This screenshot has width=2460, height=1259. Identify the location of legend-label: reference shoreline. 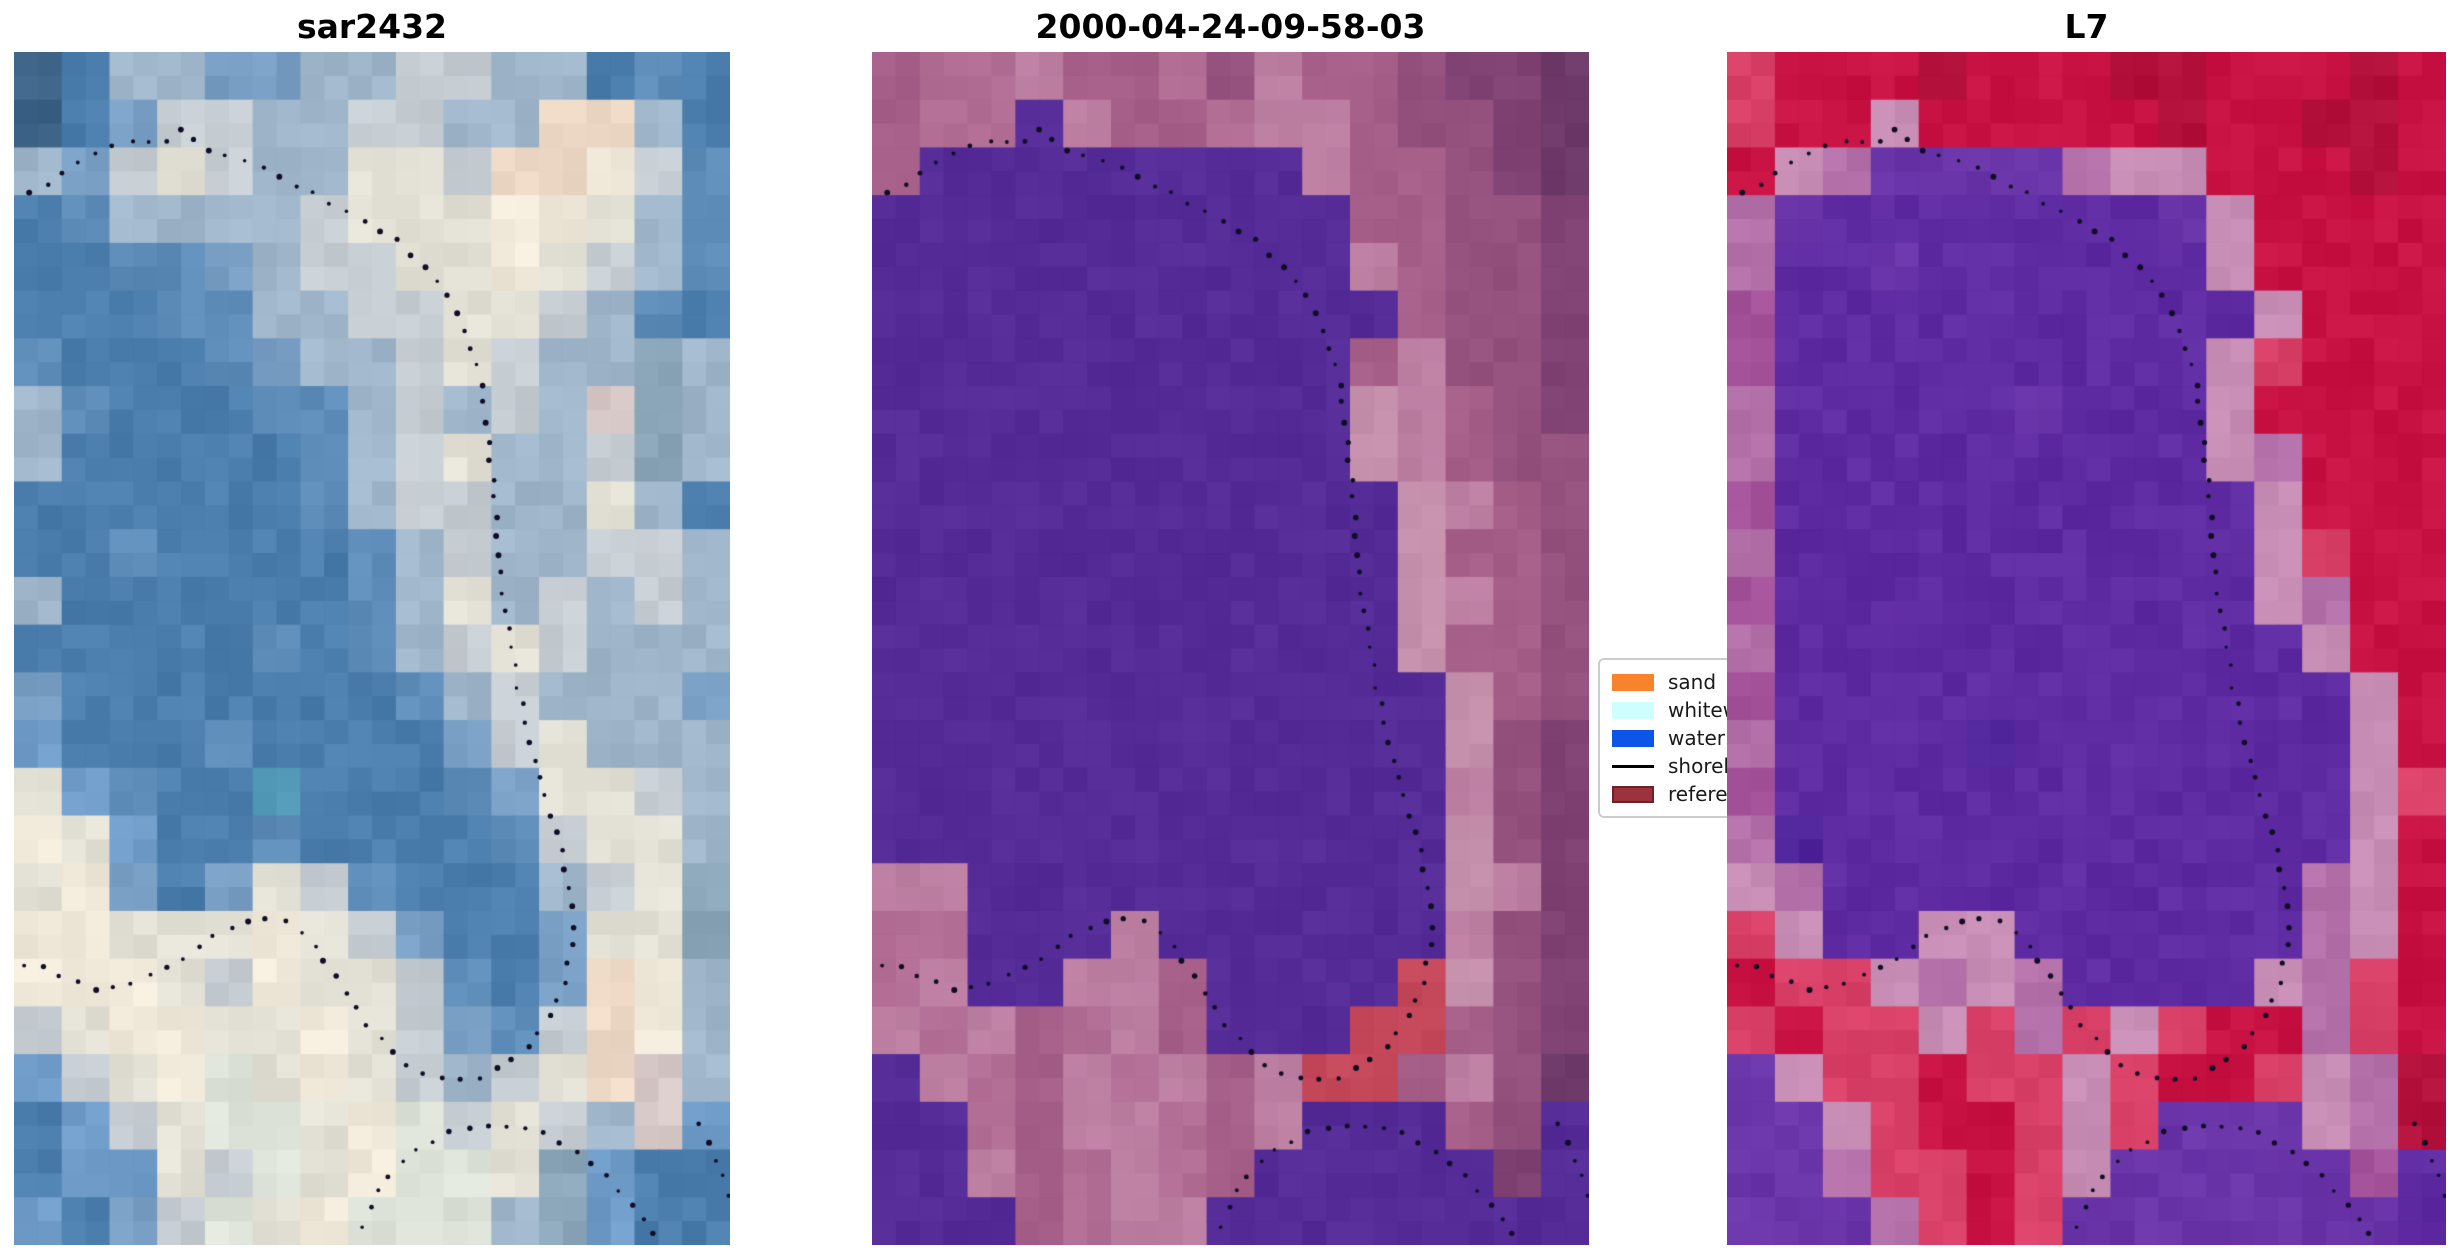
(1697, 794).